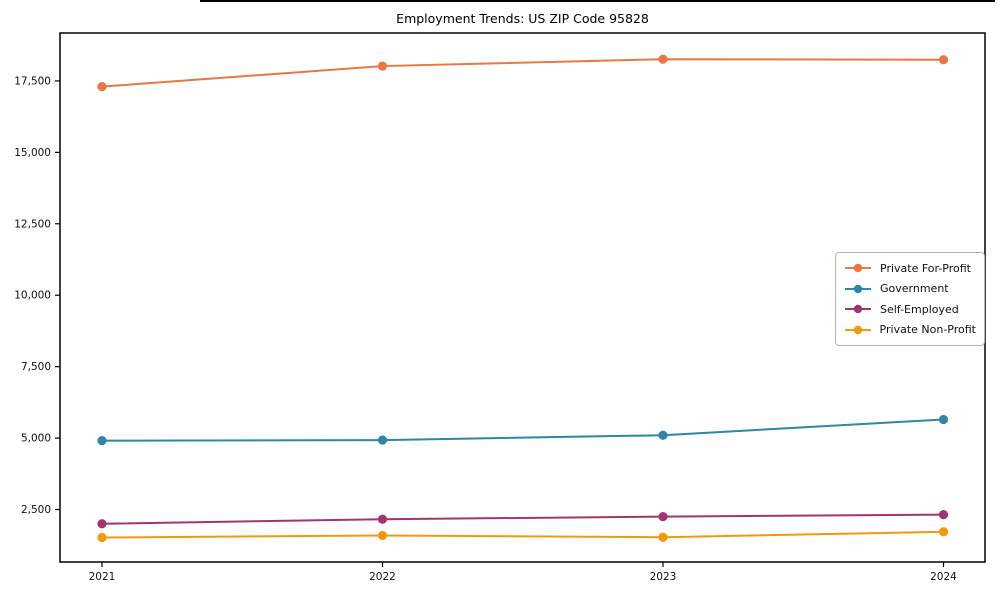 The image size is (1000, 600). Describe the element at coordinates (382, 577) in the screenshot. I see `x-tick-label: 2022` at that location.